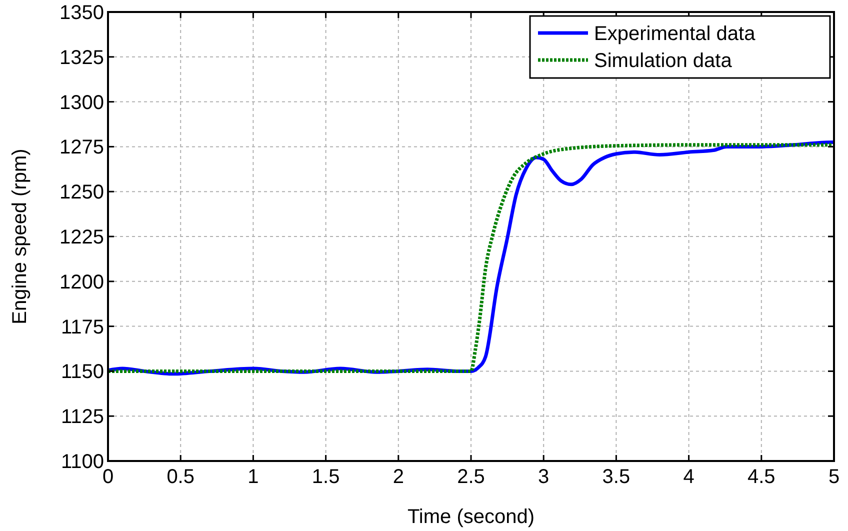  I want to click on x-tick-label: 1, so click(253, 477).